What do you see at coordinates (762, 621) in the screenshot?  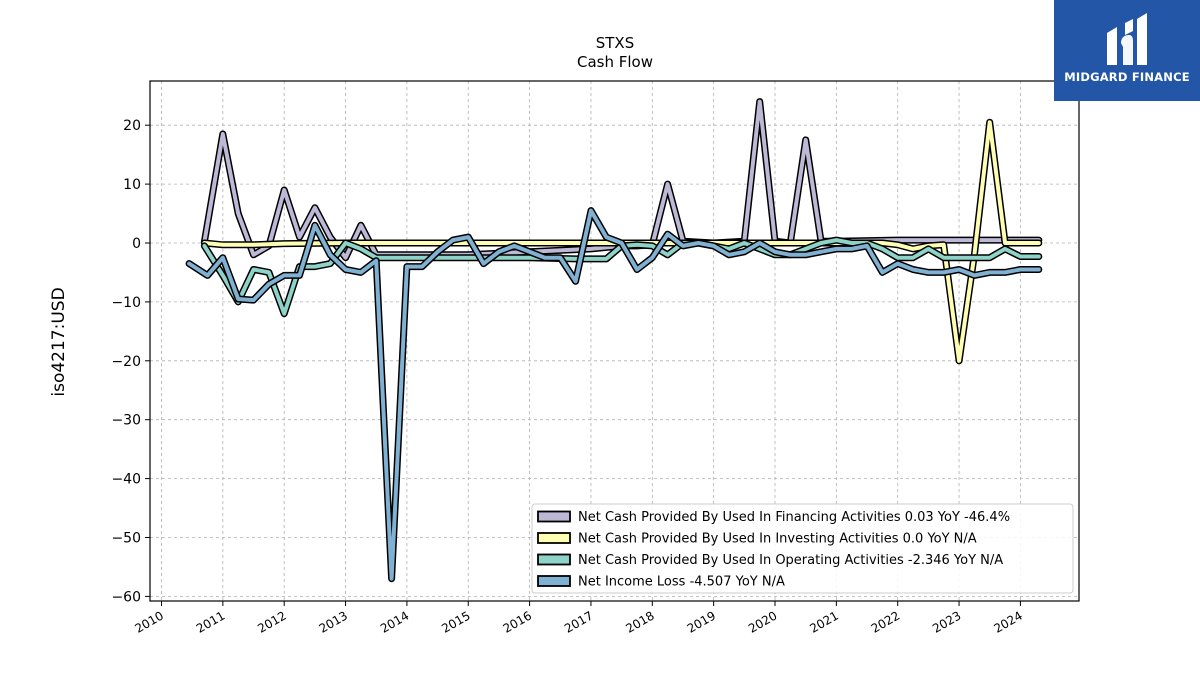 I see `x-tick-label: 2020` at bounding box center [762, 621].